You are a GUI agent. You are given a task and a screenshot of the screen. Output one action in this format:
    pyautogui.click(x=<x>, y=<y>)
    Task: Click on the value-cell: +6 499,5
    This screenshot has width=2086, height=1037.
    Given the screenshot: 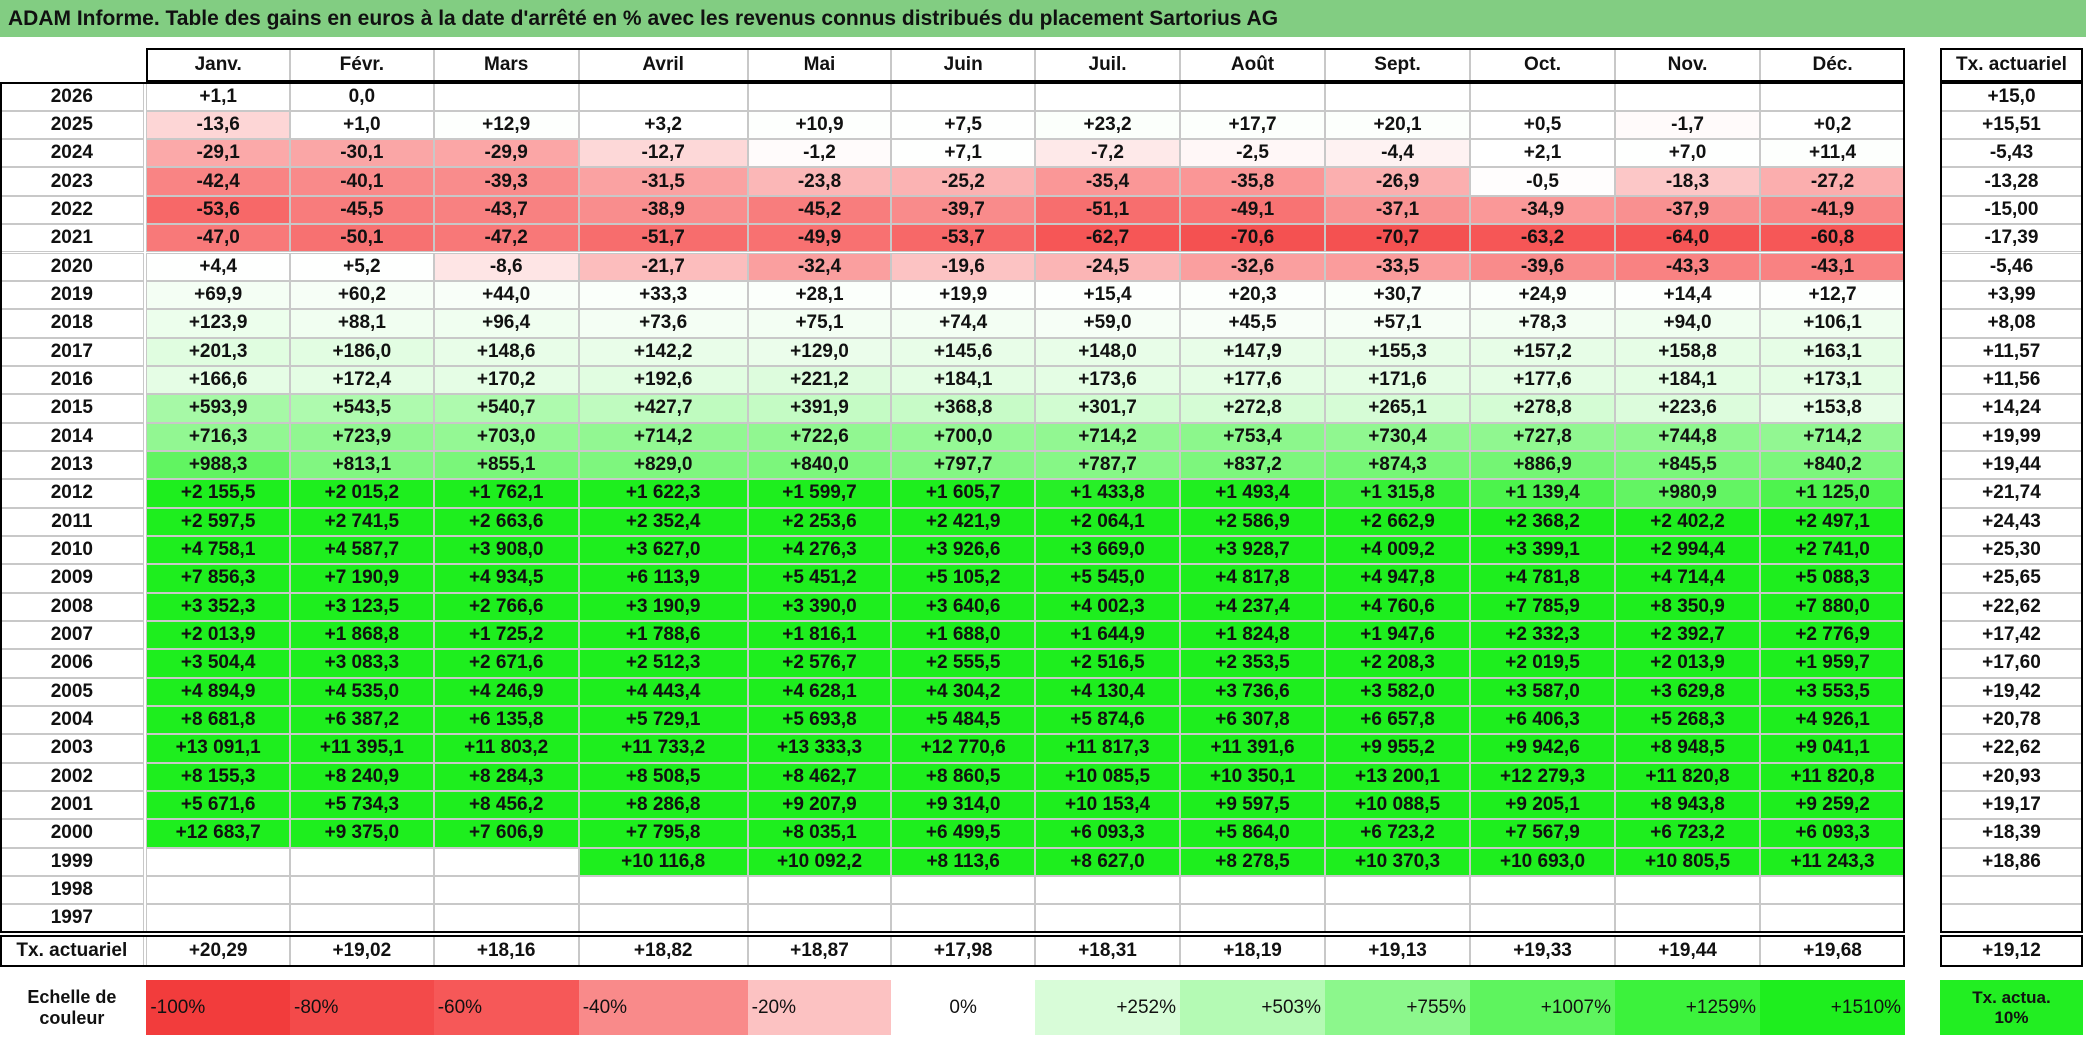 What is the action you would take?
    pyautogui.click(x=963, y=833)
    